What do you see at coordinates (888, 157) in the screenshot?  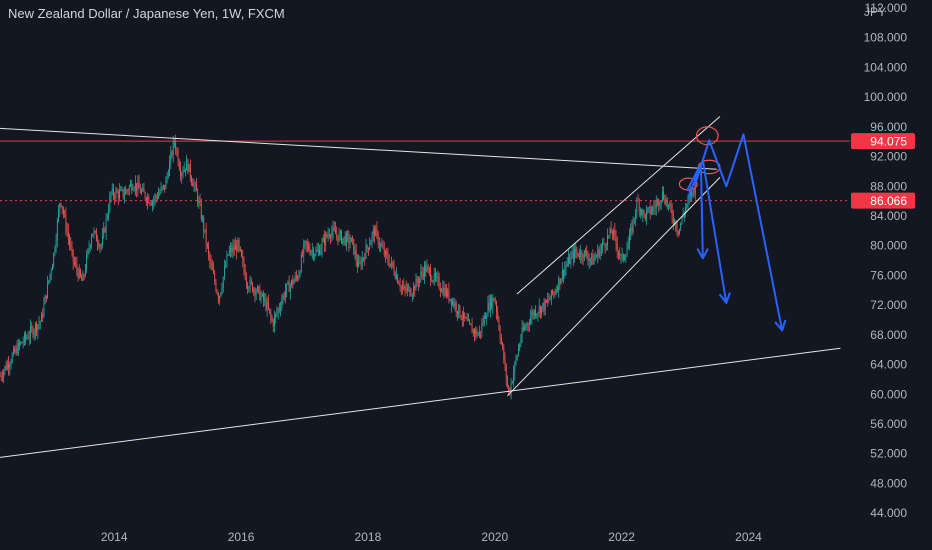 I see `y-tick-label: 92.000` at bounding box center [888, 157].